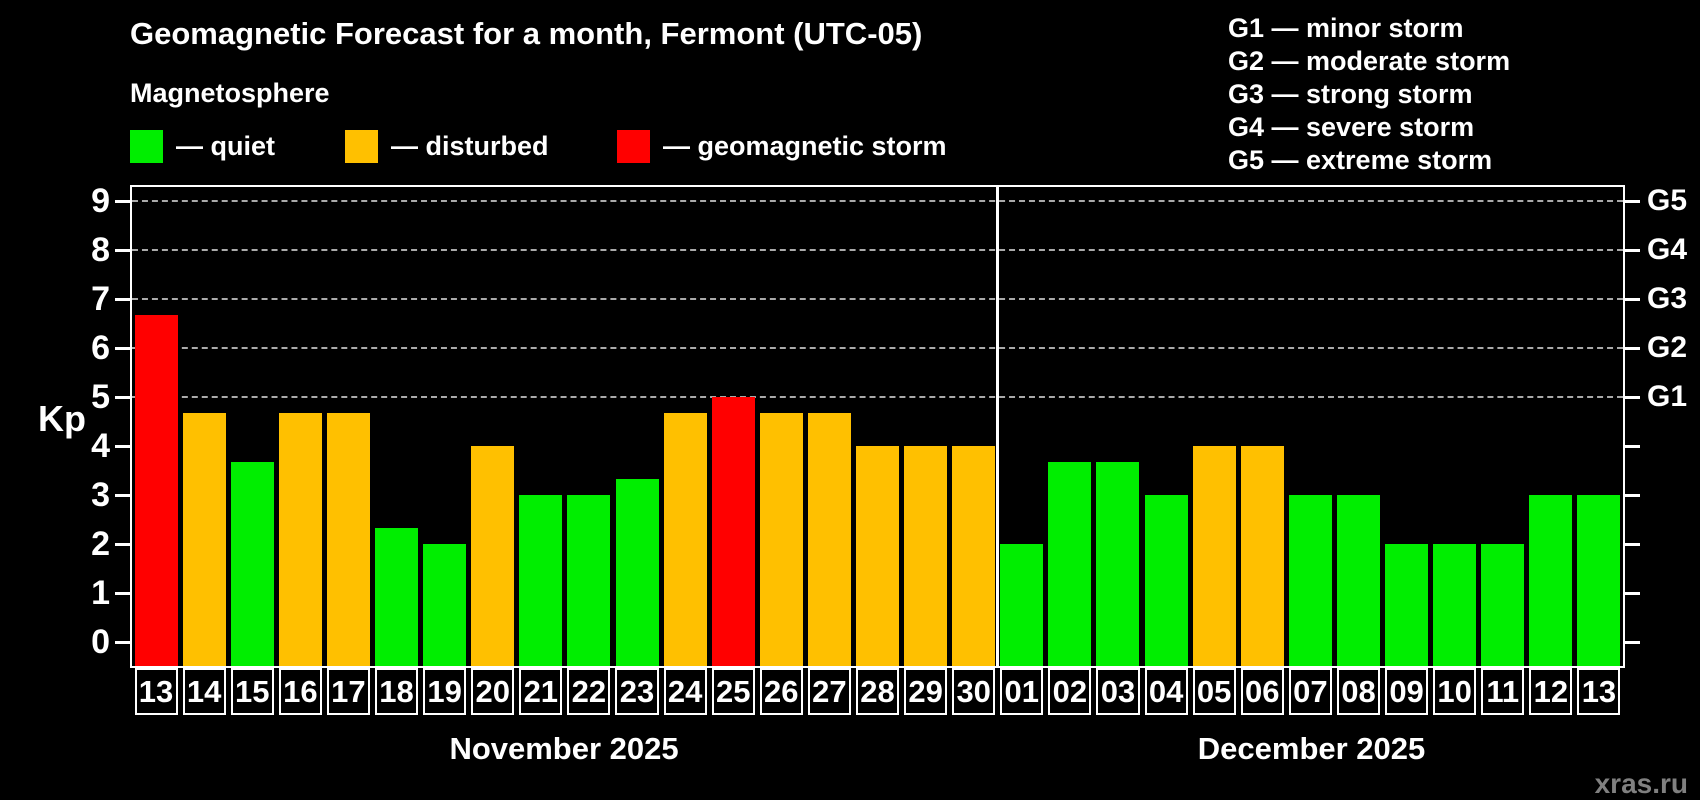 The height and width of the screenshot is (800, 1700). Describe the element at coordinates (1599, 691) in the screenshot. I see `date-box-dec-13: 13` at that location.